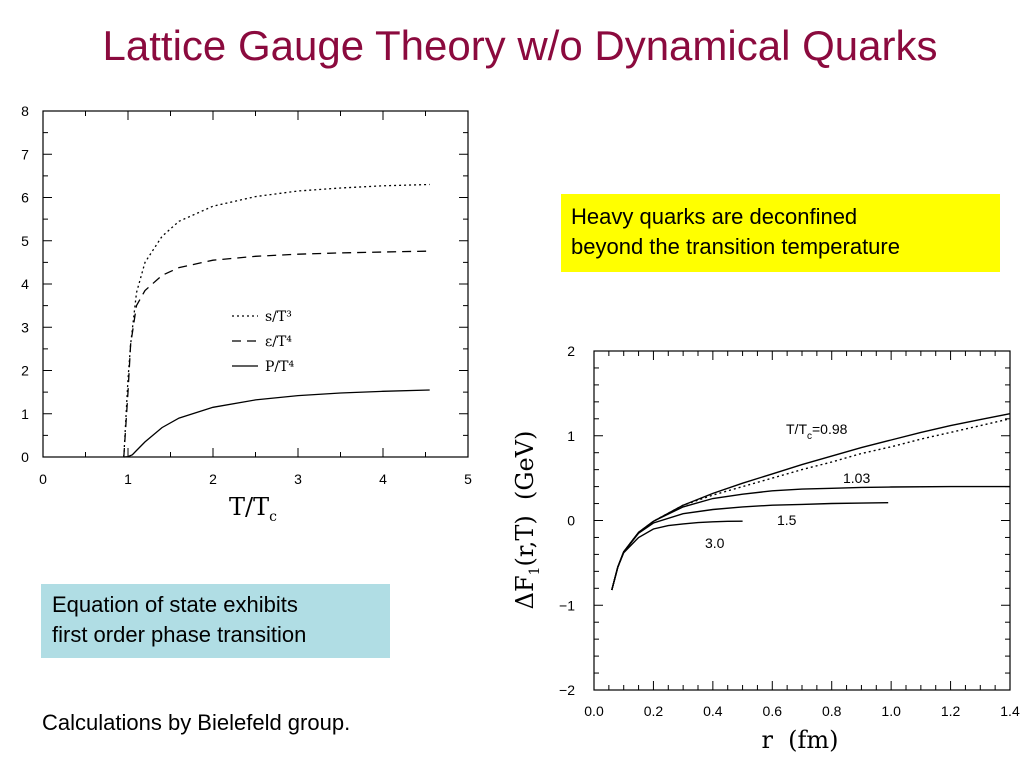  I want to click on eos-x-tick-label: 5, so click(468, 479).